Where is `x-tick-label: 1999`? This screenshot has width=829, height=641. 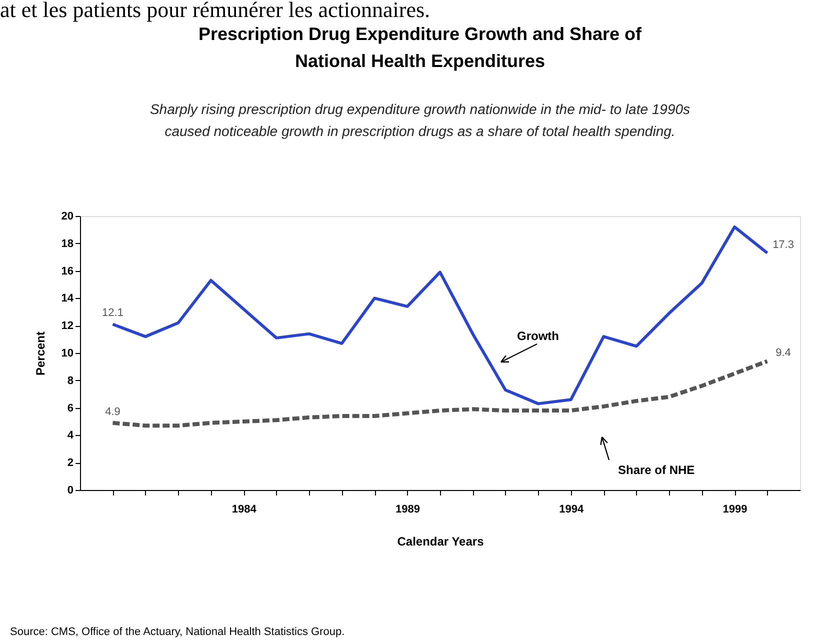 x-tick-label: 1999 is located at coordinates (735, 510).